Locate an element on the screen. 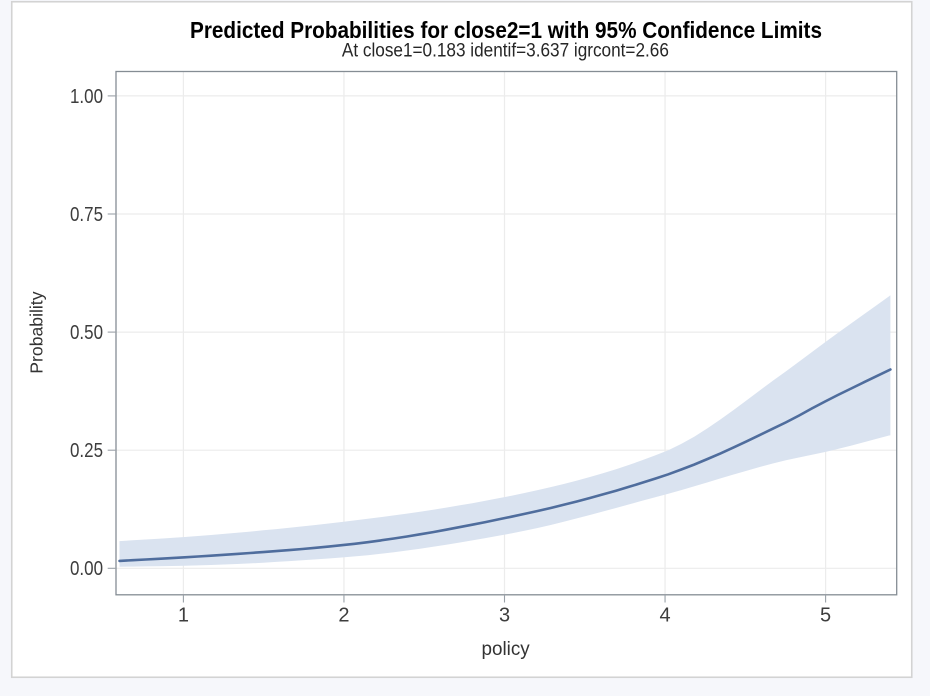 The image size is (930, 696). svg-text: 0.50 is located at coordinates (86, 333).